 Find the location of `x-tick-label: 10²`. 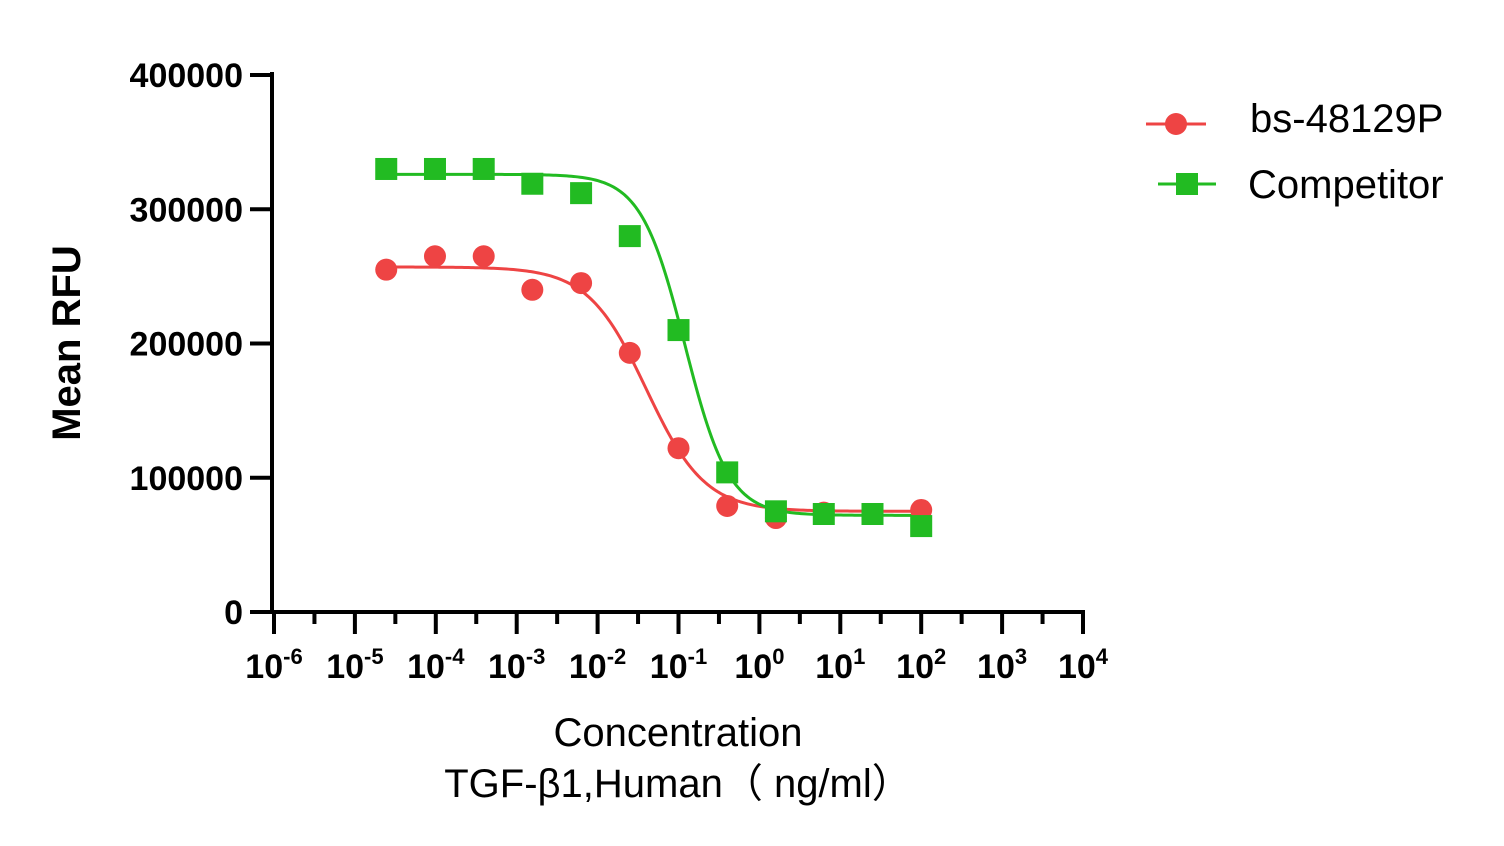

x-tick-label: 10² is located at coordinates (921, 665).